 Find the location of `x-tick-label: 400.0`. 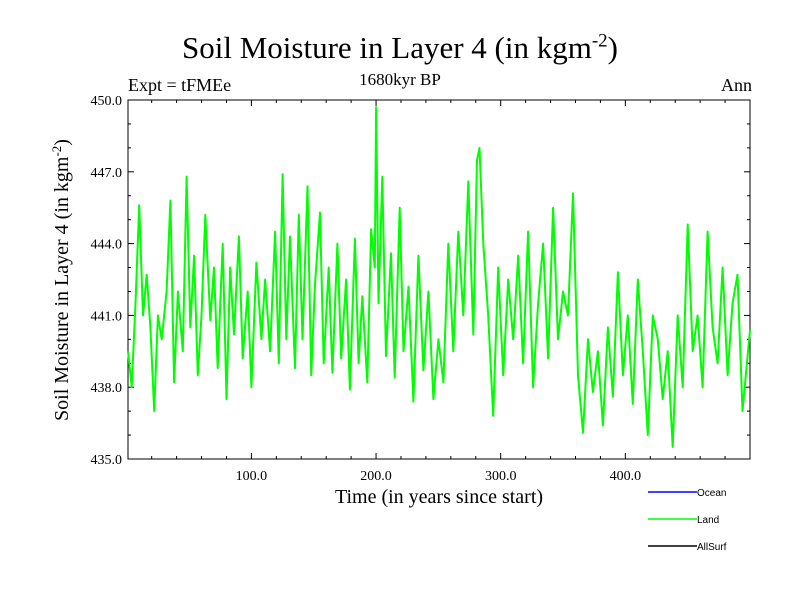

x-tick-label: 400.0 is located at coordinates (626, 476).